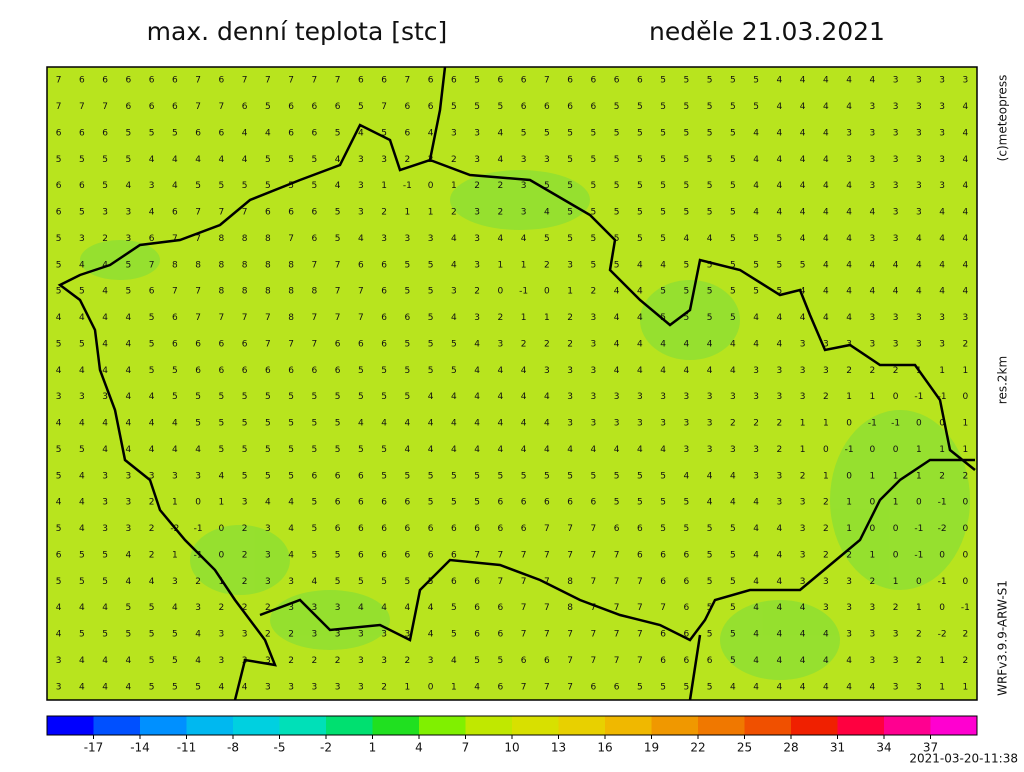  I want to click on colorbar-tick-label: -8, so click(233, 748).